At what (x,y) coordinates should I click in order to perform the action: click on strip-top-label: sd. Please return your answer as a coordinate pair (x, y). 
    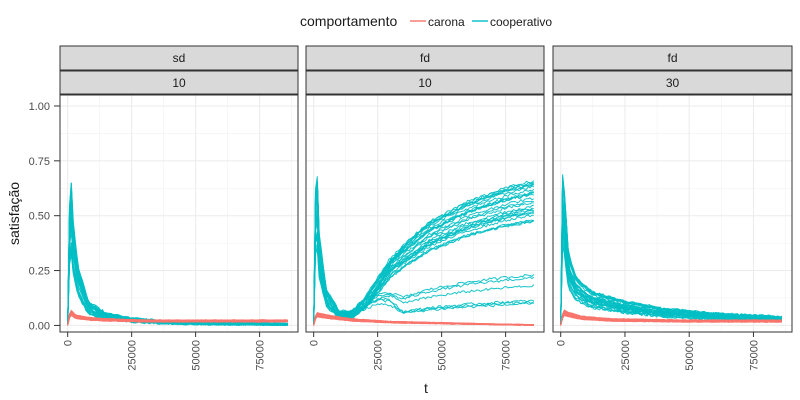
    Looking at the image, I should click on (179, 58).